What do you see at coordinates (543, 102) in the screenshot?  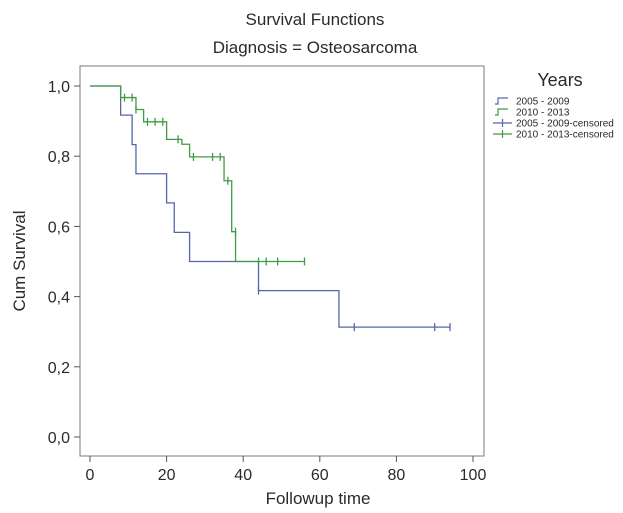 I see `legend-label: 2005 - 2009` at bounding box center [543, 102].